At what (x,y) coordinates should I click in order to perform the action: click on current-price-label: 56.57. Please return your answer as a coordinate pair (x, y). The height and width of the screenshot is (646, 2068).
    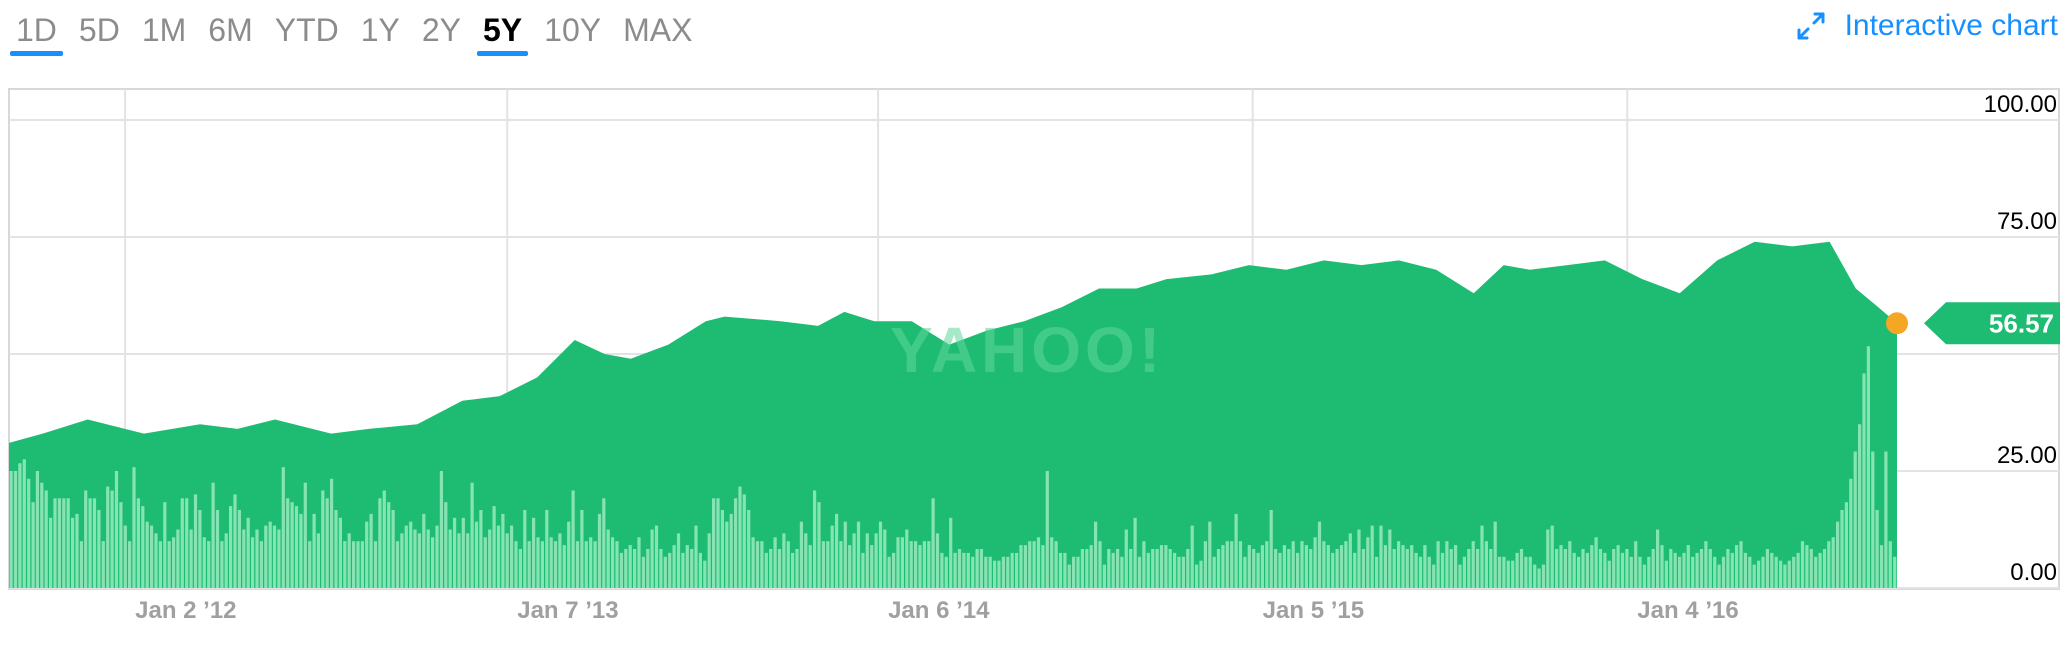
    Looking at the image, I should click on (2021, 323).